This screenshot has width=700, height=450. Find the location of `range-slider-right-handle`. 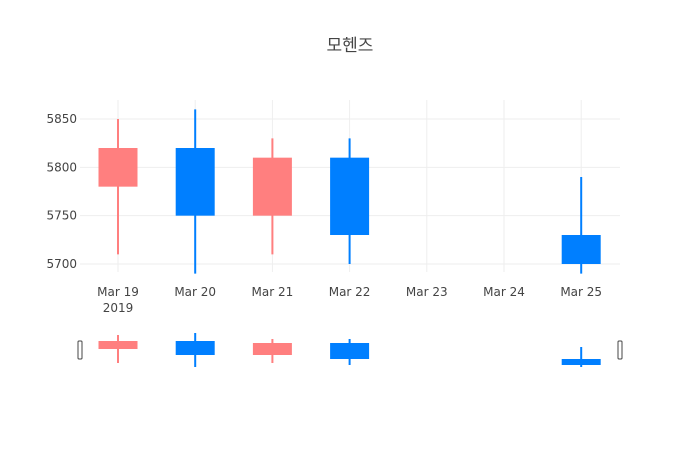

range-slider-right-handle is located at coordinates (620, 350).